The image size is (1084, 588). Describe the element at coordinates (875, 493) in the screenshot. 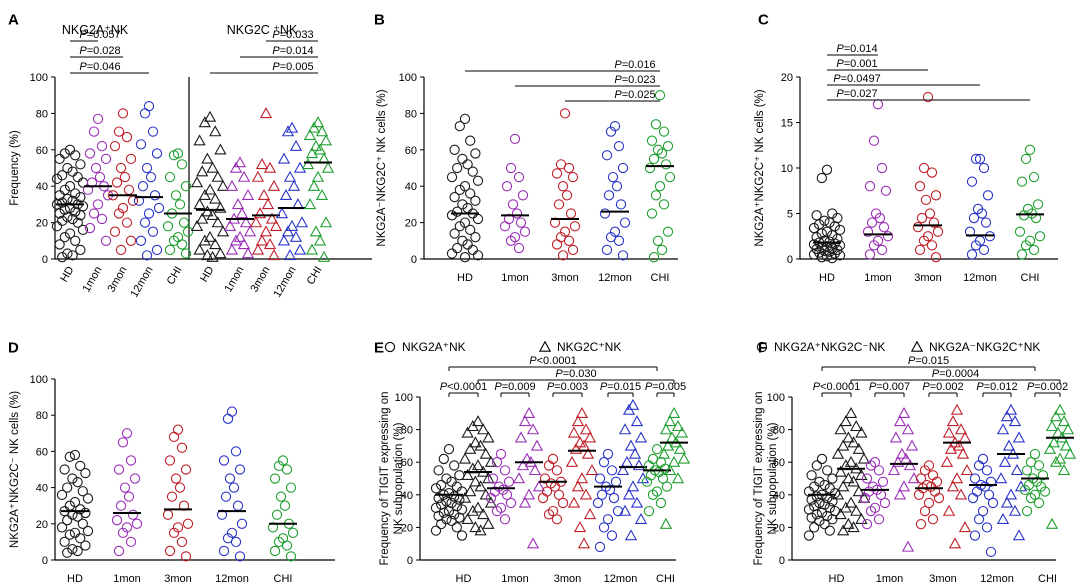

I see `group-1mon` at that location.